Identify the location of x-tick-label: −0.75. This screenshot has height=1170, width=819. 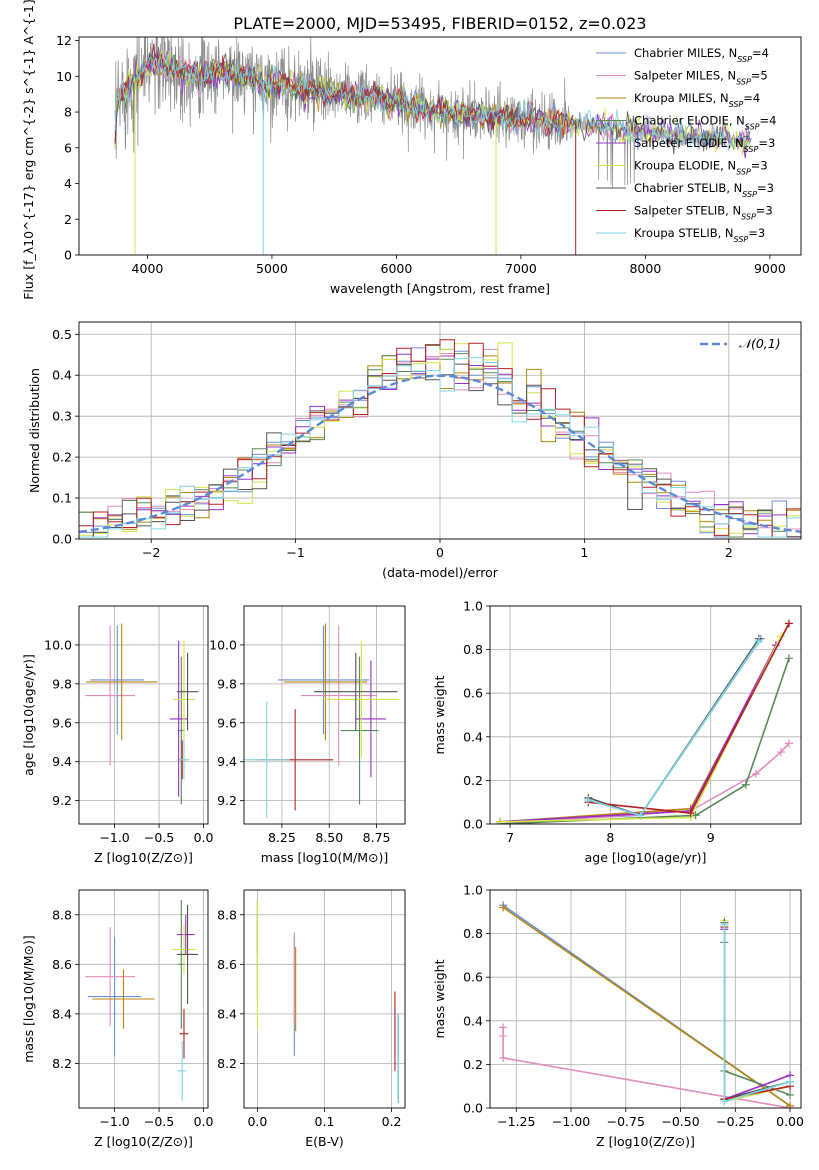
(626, 1121).